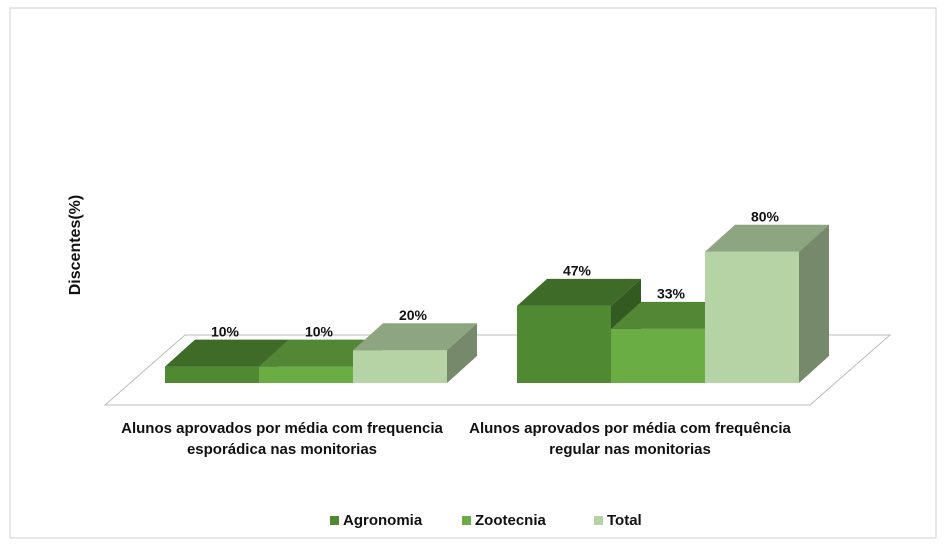 The image size is (946, 545). I want to click on legend-label: Agronomia, so click(383, 520).